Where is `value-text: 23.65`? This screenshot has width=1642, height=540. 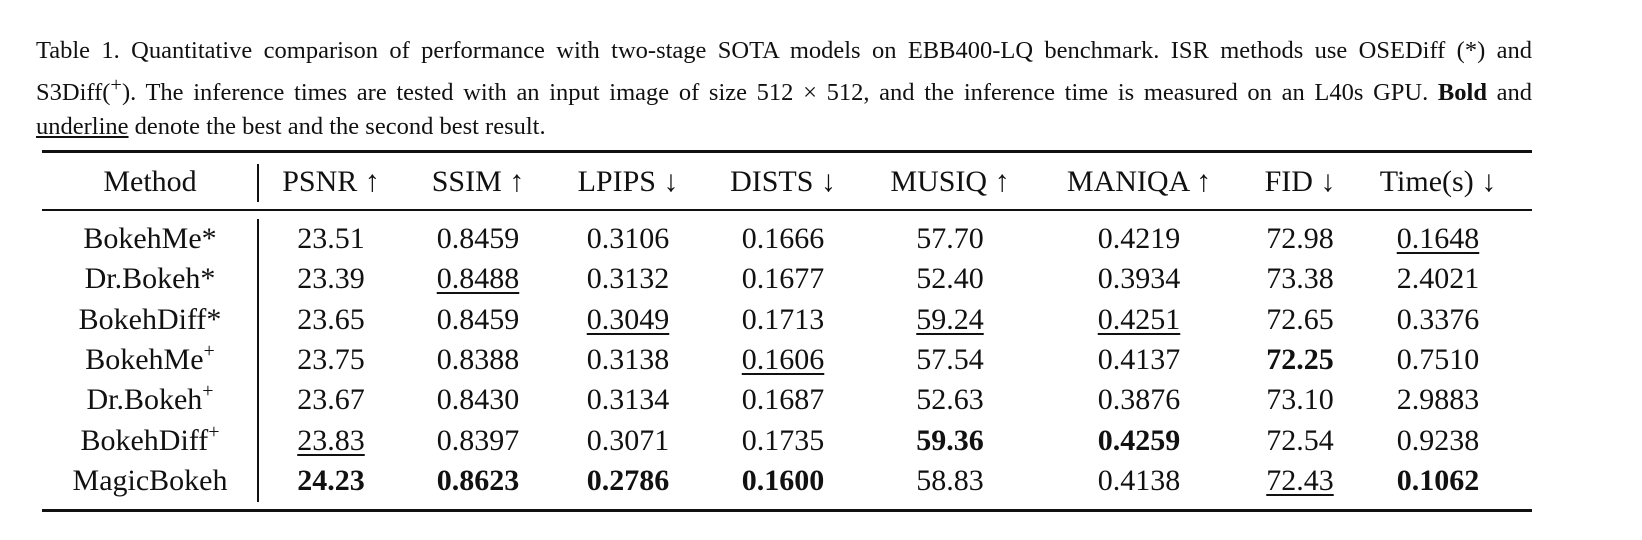 value-text: 23.65 is located at coordinates (331, 319).